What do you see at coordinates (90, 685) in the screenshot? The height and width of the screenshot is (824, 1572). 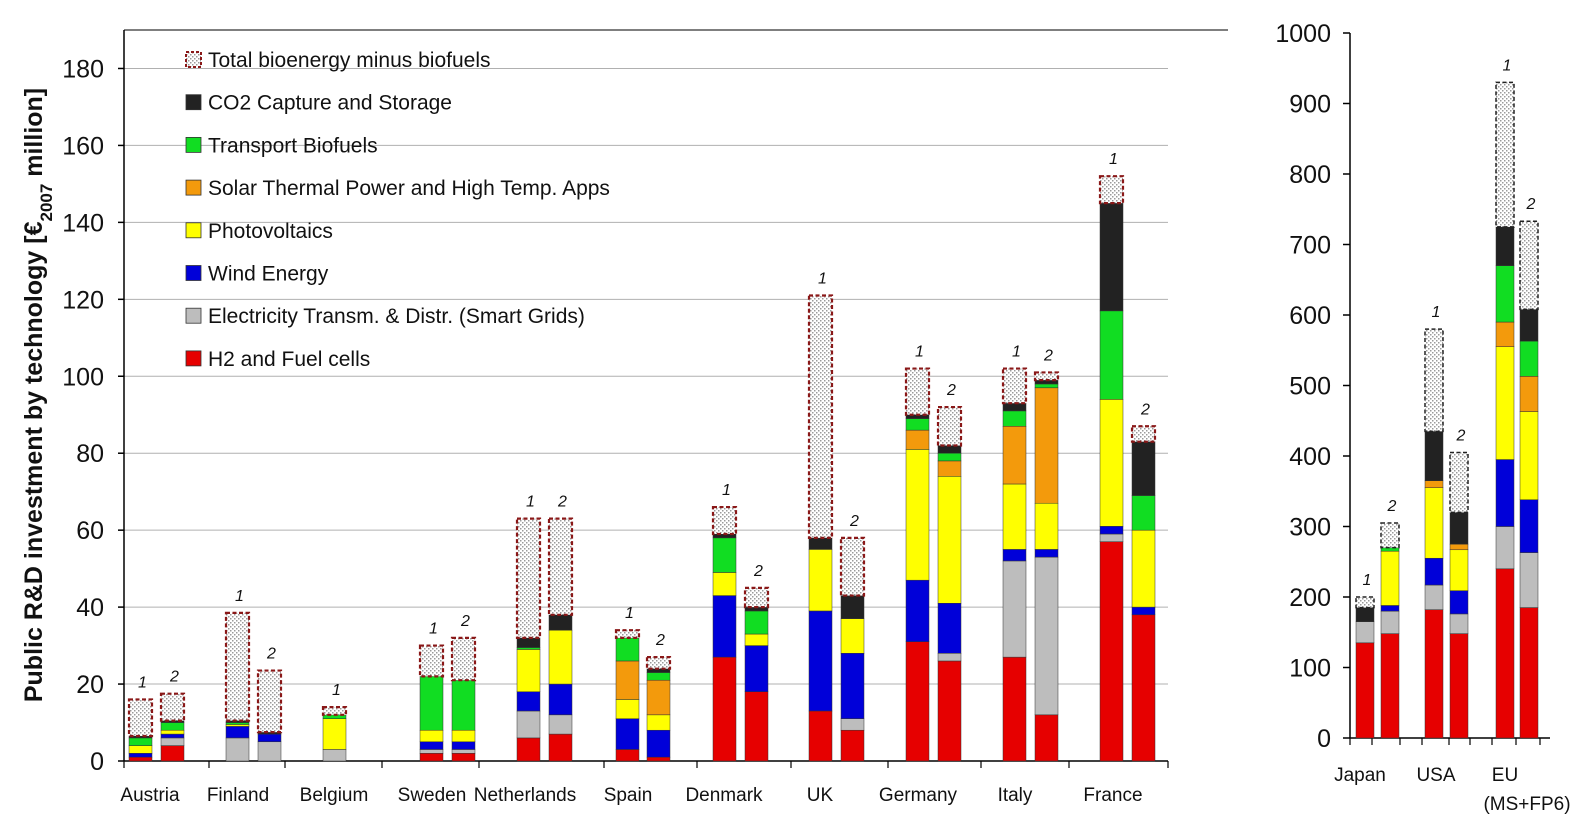 I see `y-tick-label: 20` at bounding box center [90, 685].